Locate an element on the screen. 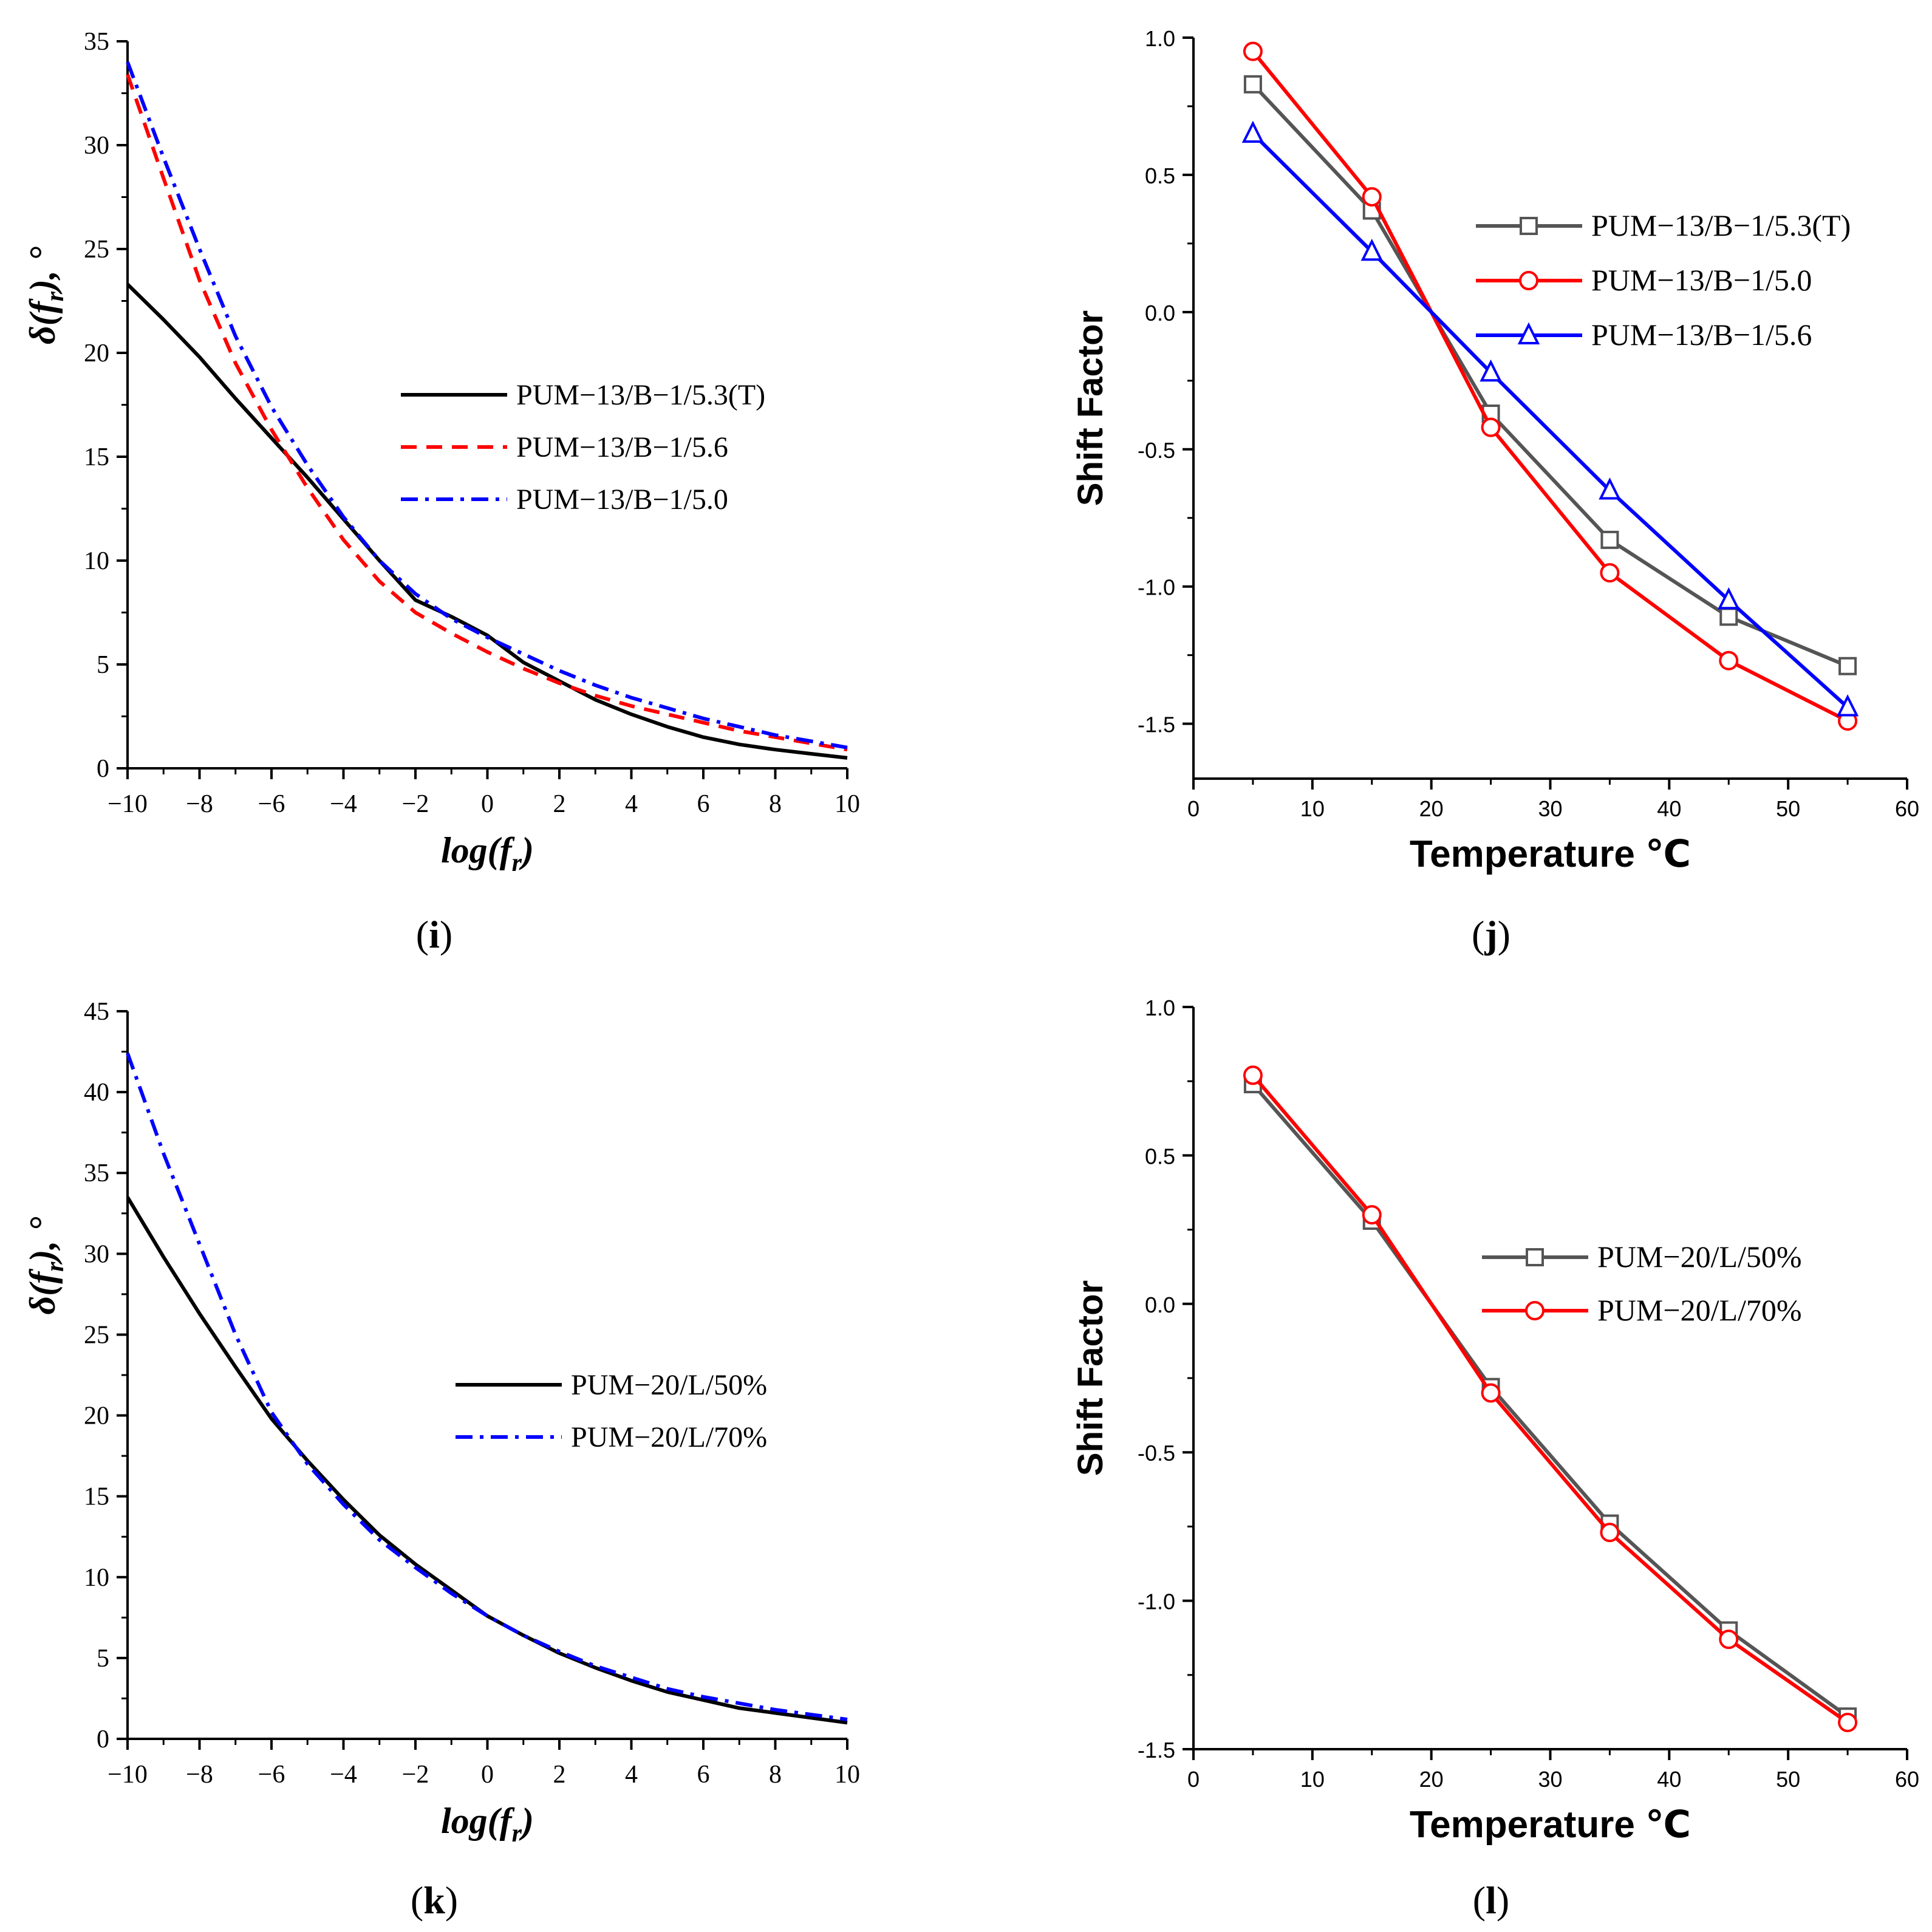  x-tick-label: 50 is located at coordinates (1788, 808).